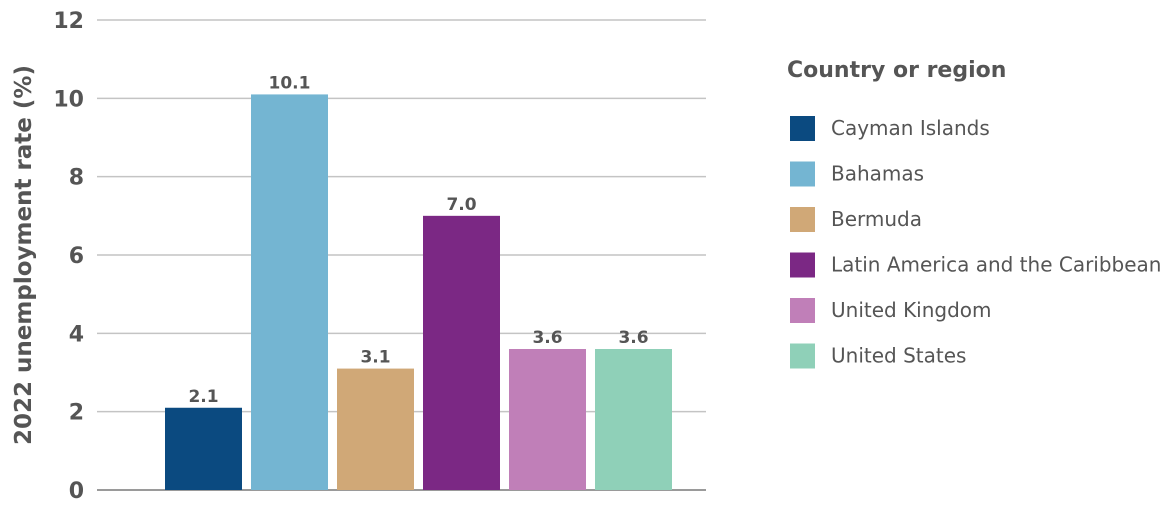  Describe the element at coordinates (76, 178) in the screenshot. I see `y-tick-label: 8` at that location.